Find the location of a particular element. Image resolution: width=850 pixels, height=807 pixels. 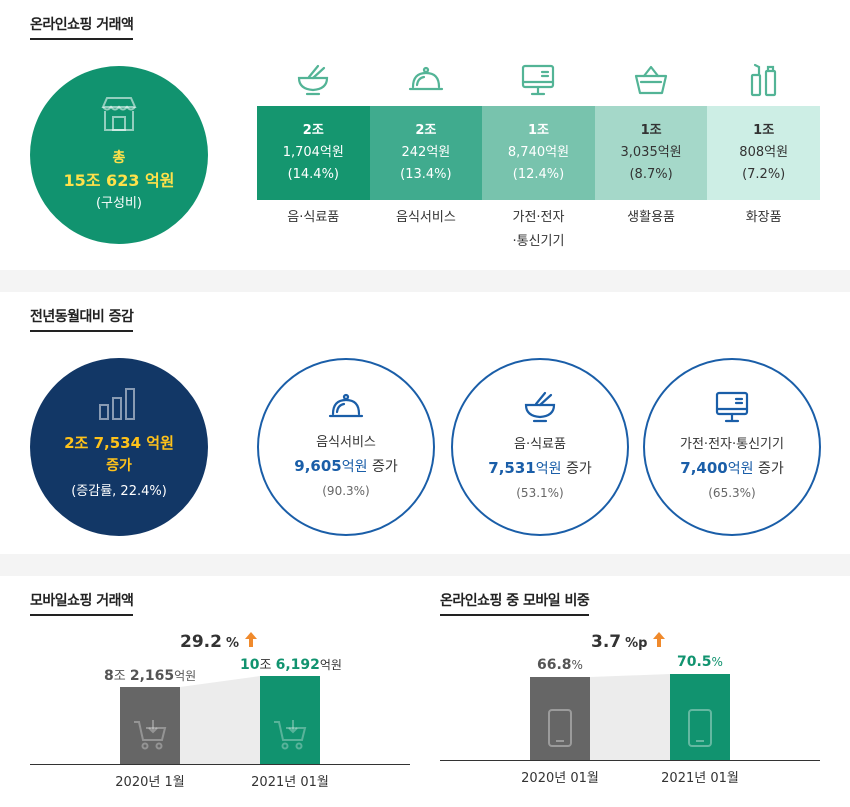

total-value: 15조 623 억원 is located at coordinates (119, 180).